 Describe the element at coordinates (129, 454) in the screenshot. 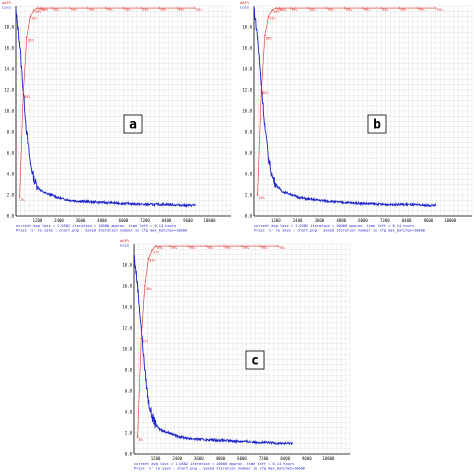

I see `y-tick-label: 0.0` at that location.